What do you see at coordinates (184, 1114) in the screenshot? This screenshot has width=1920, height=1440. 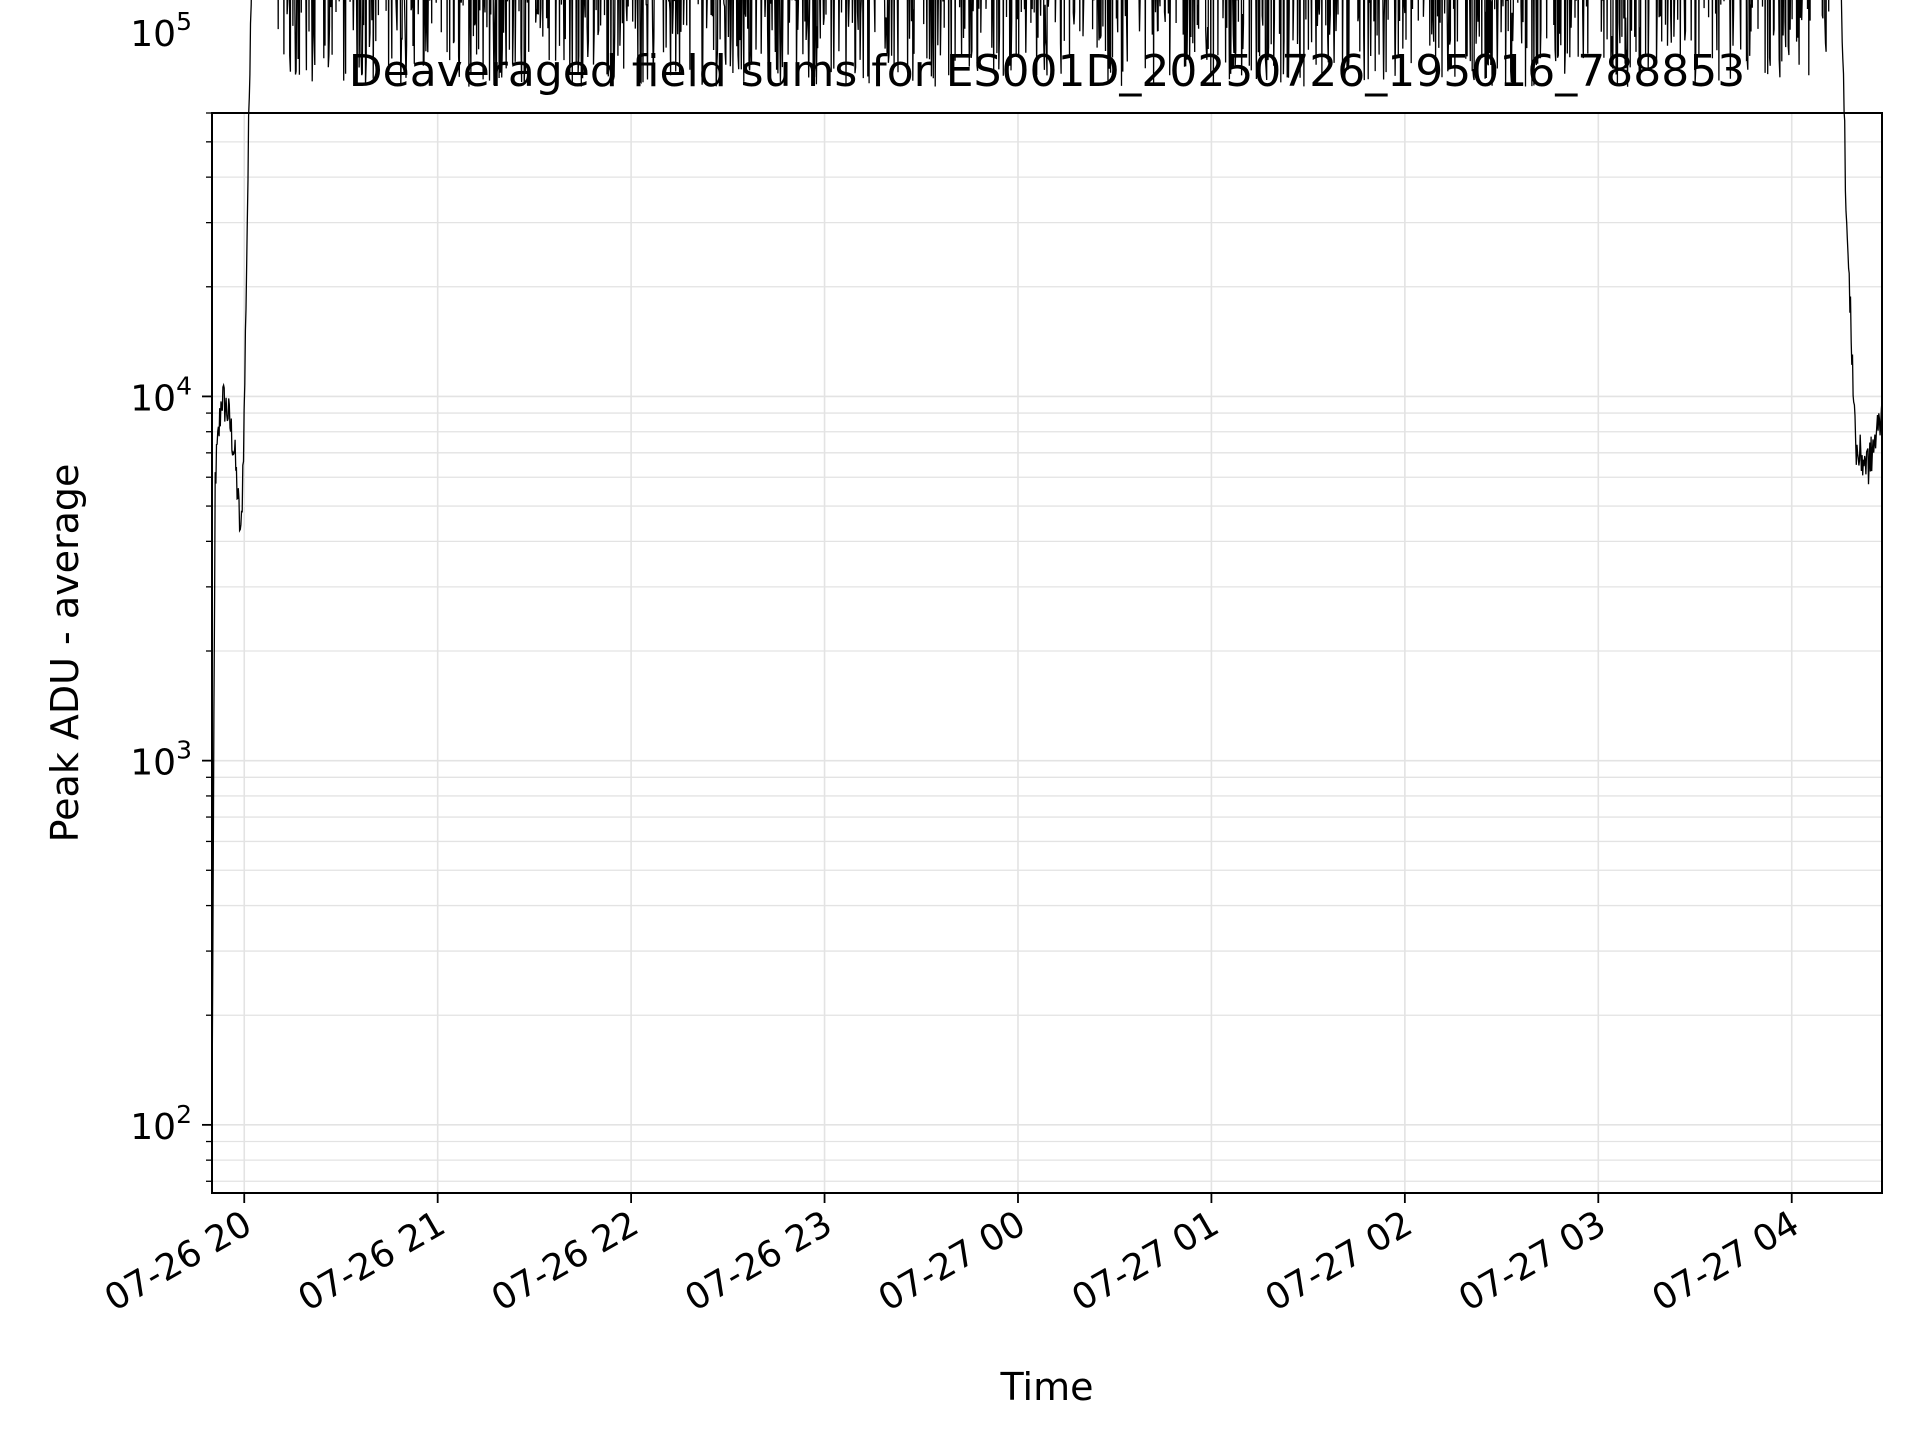 I see `y-tick-exponent: 2` at bounding box center [184, 1114].